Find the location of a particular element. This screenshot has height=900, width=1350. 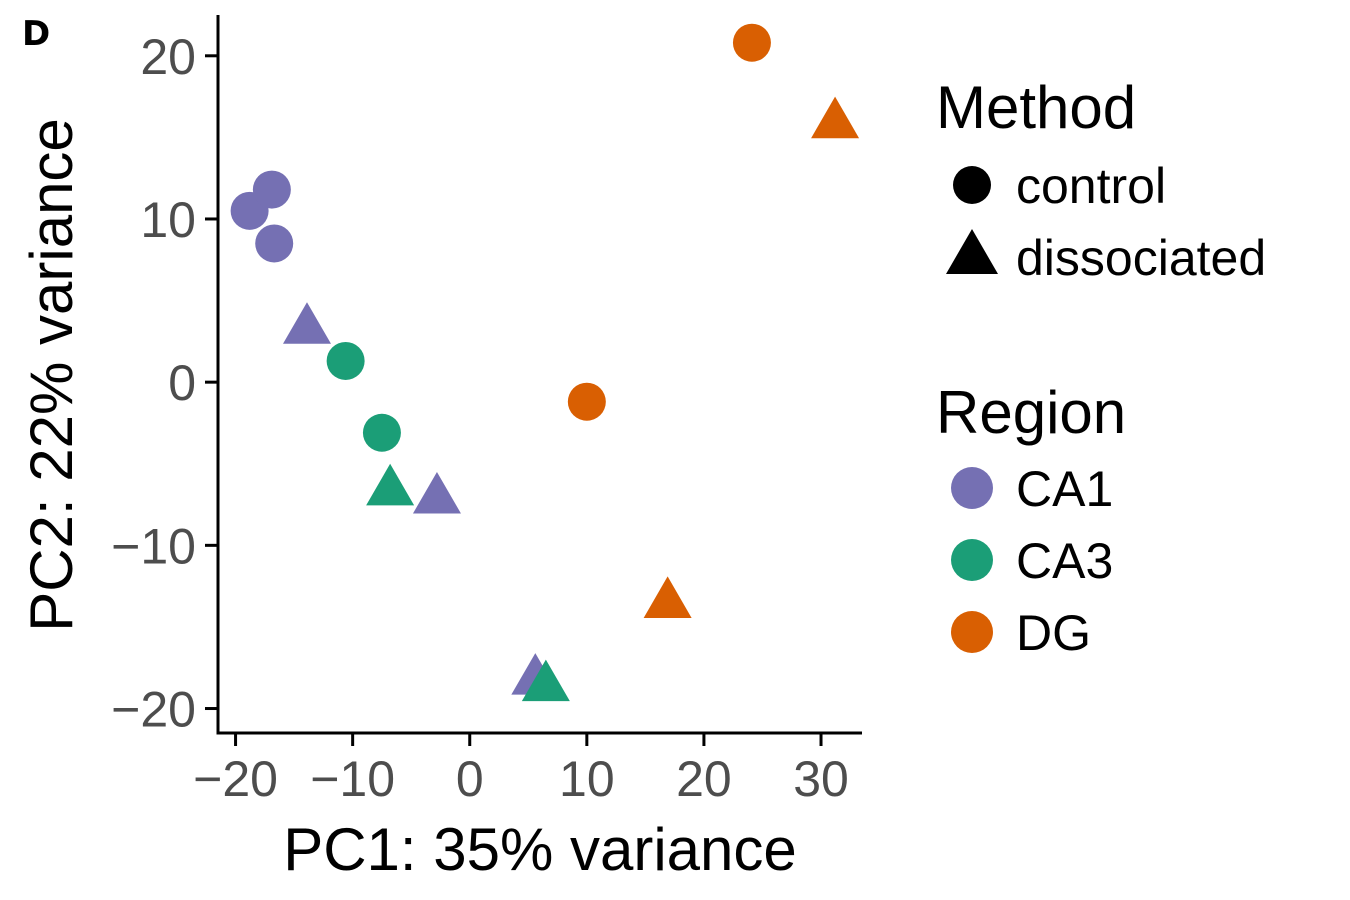

y-tick-label: 20 is located at coordinates (168, 57).